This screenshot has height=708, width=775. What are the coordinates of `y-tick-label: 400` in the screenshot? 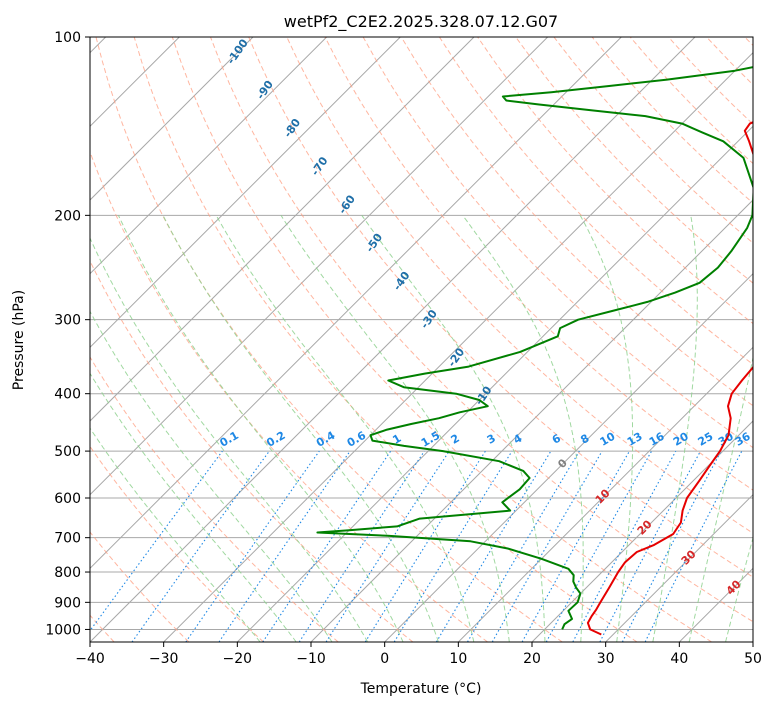 It's located at (67, 395).